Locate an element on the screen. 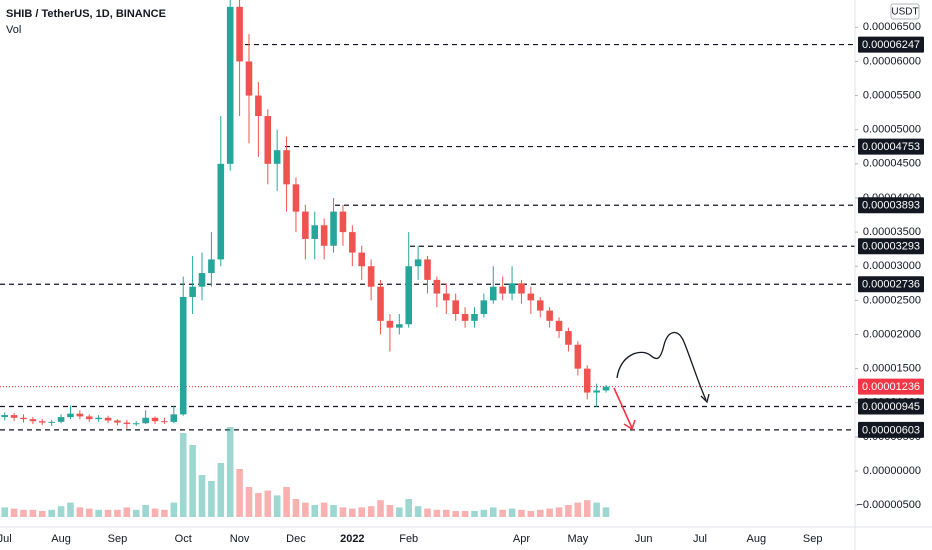 The height and width of the screenshot is (550, 932). y-tick-label: 0.00002500 is located at coordinates (892, 300).